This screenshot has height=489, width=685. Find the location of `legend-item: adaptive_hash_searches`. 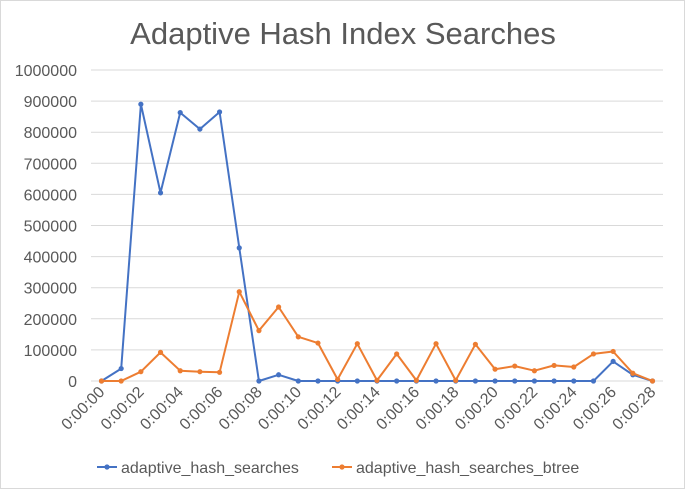

legend-item: adaptive_hash_searches is located at coordinates (198, 468).